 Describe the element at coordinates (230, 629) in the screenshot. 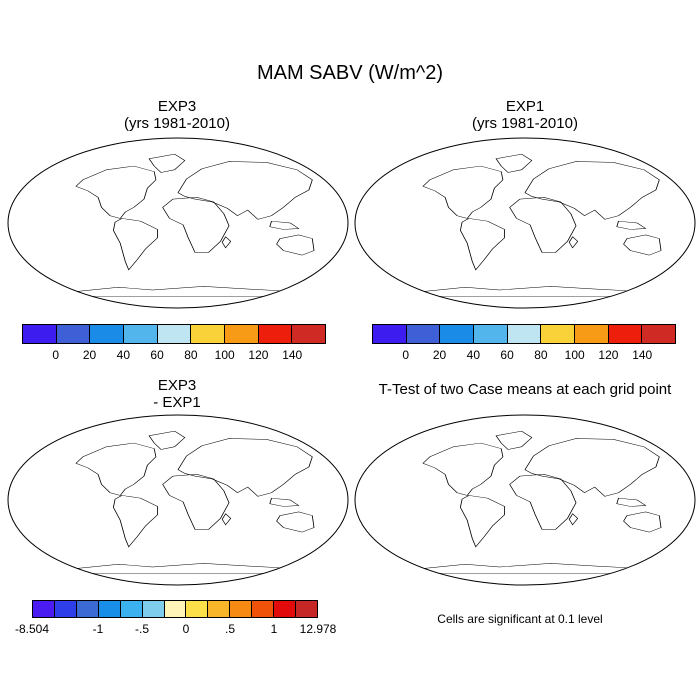

I see `diff-colorbar-tick-label: .5` at that location.